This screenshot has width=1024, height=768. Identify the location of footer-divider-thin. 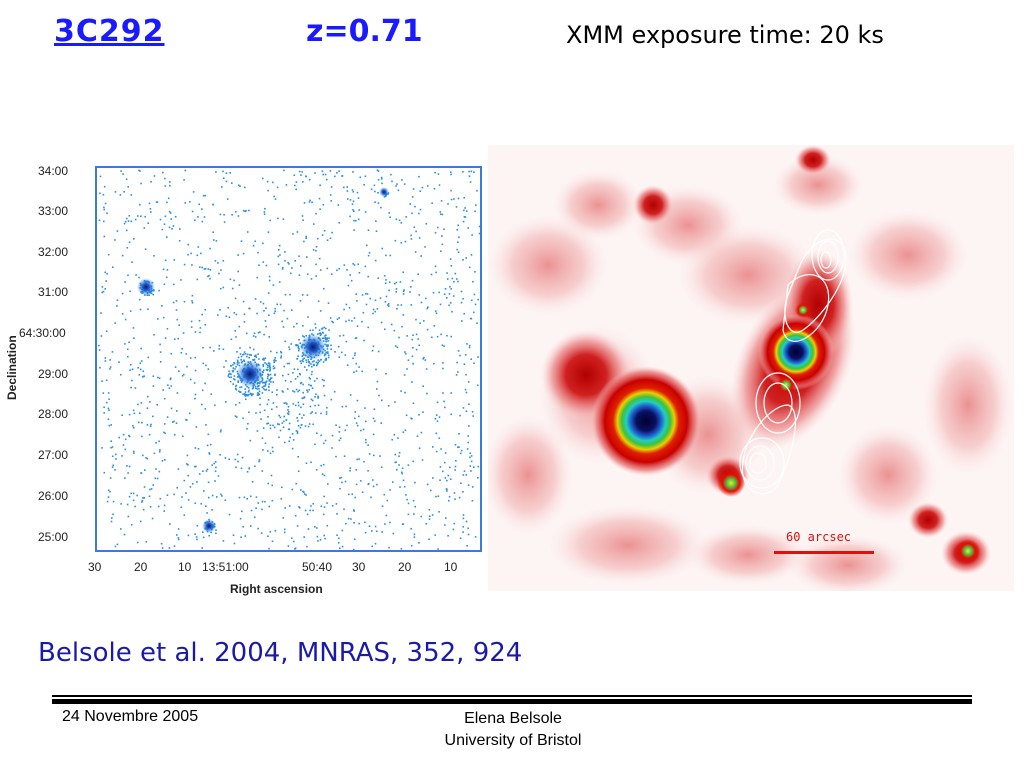
(512, 696).